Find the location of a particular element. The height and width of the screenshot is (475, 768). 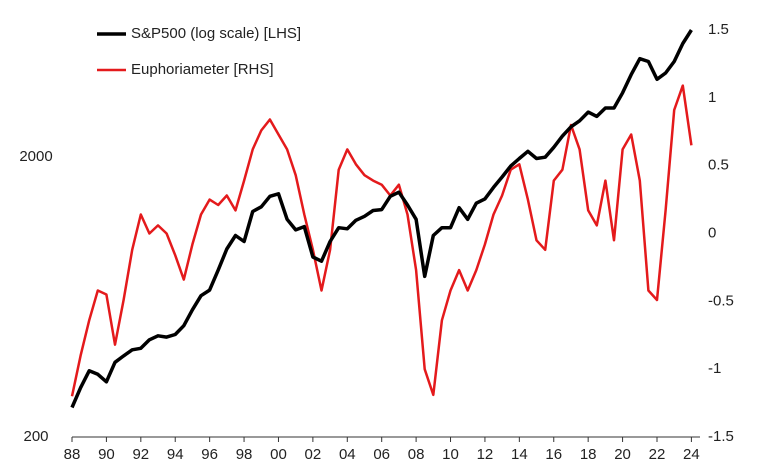

x-tick-label: 22 is located at coordinates (657, 454).